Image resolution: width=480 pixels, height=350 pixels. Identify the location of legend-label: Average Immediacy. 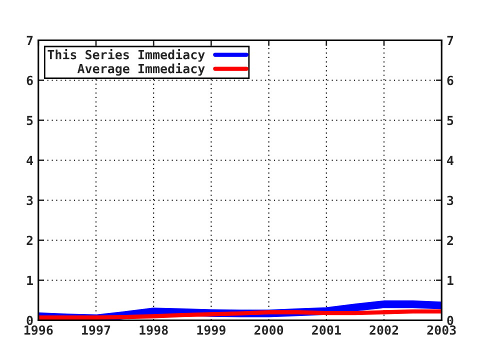
(141, 69).